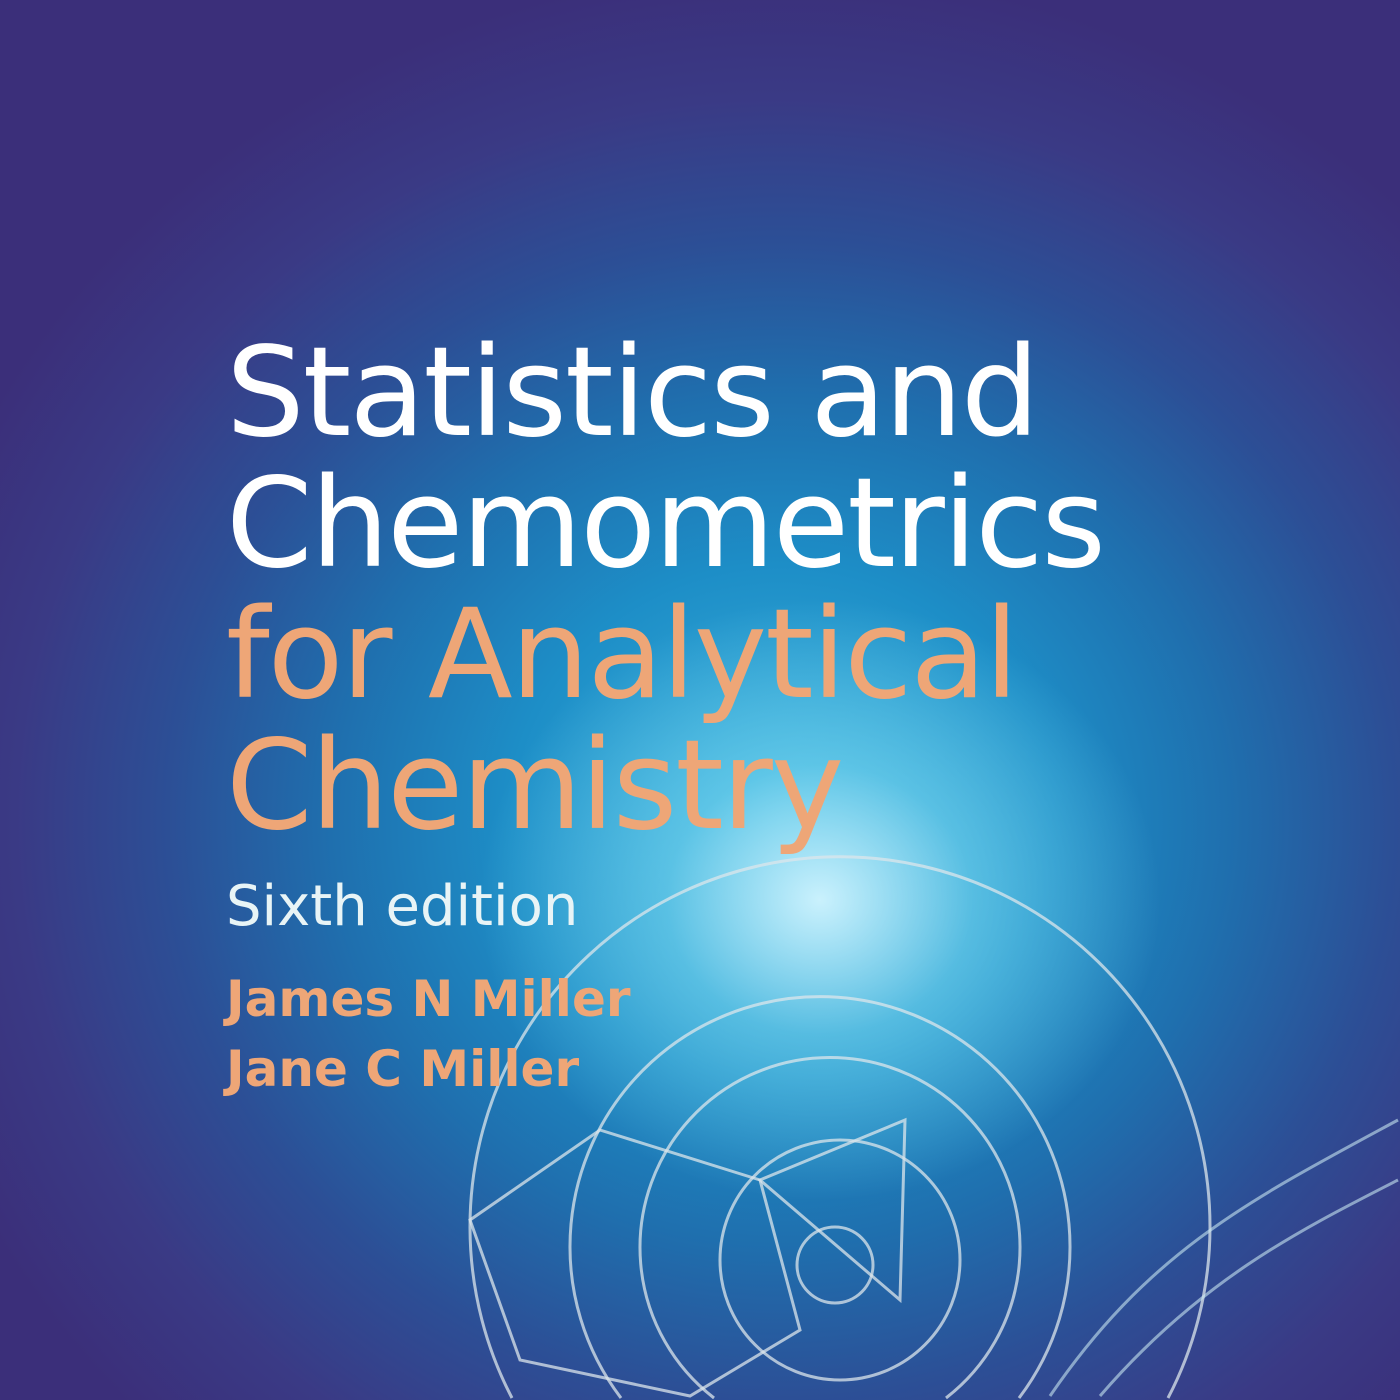  What do you see at coordinates (535, 786) in the screenshot?
I see `title-line-4: Chemistry` at bounding box center [535, 786].